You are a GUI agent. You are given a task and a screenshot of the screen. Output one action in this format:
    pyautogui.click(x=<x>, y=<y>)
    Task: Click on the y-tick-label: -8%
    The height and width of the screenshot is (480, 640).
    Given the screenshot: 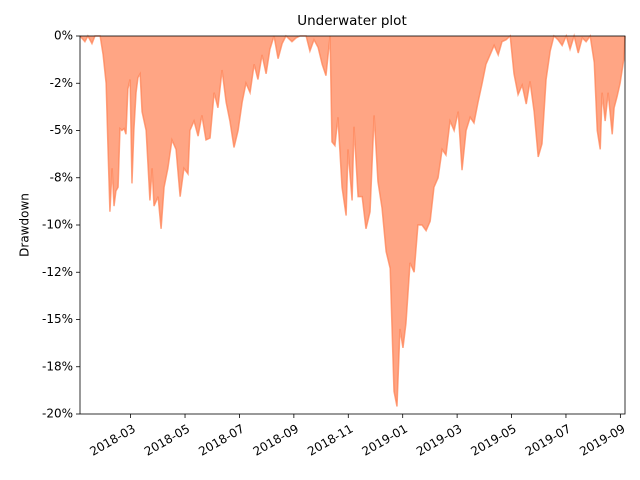 What is the action you would take?
    pyautogui.click(x=61, y=177)
    